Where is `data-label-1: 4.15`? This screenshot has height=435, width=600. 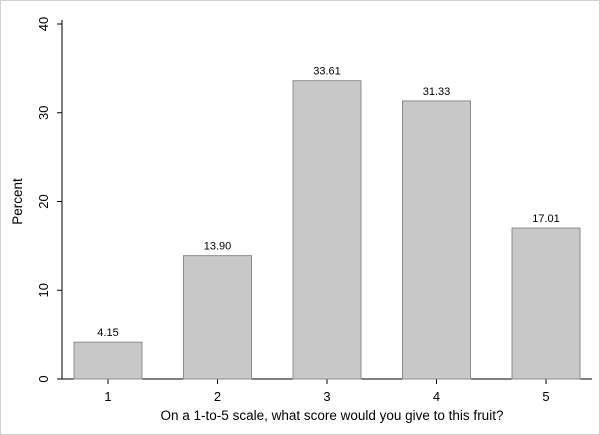 data-label-1: 4.15 is located at coordinates (107, 333).